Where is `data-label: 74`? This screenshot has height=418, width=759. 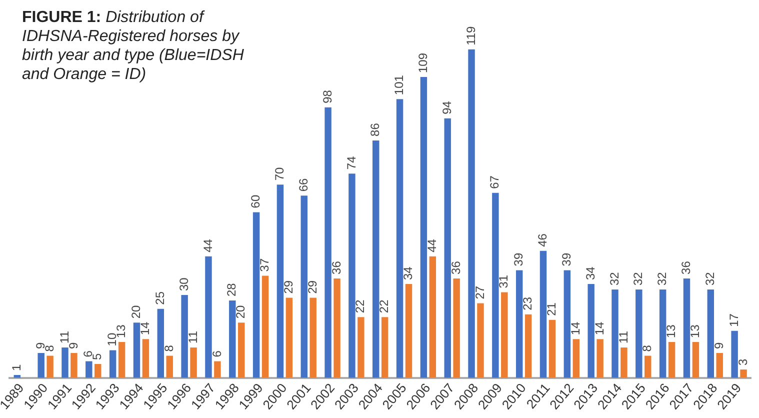
data-label: 74 is located at coordinates (351, 163).